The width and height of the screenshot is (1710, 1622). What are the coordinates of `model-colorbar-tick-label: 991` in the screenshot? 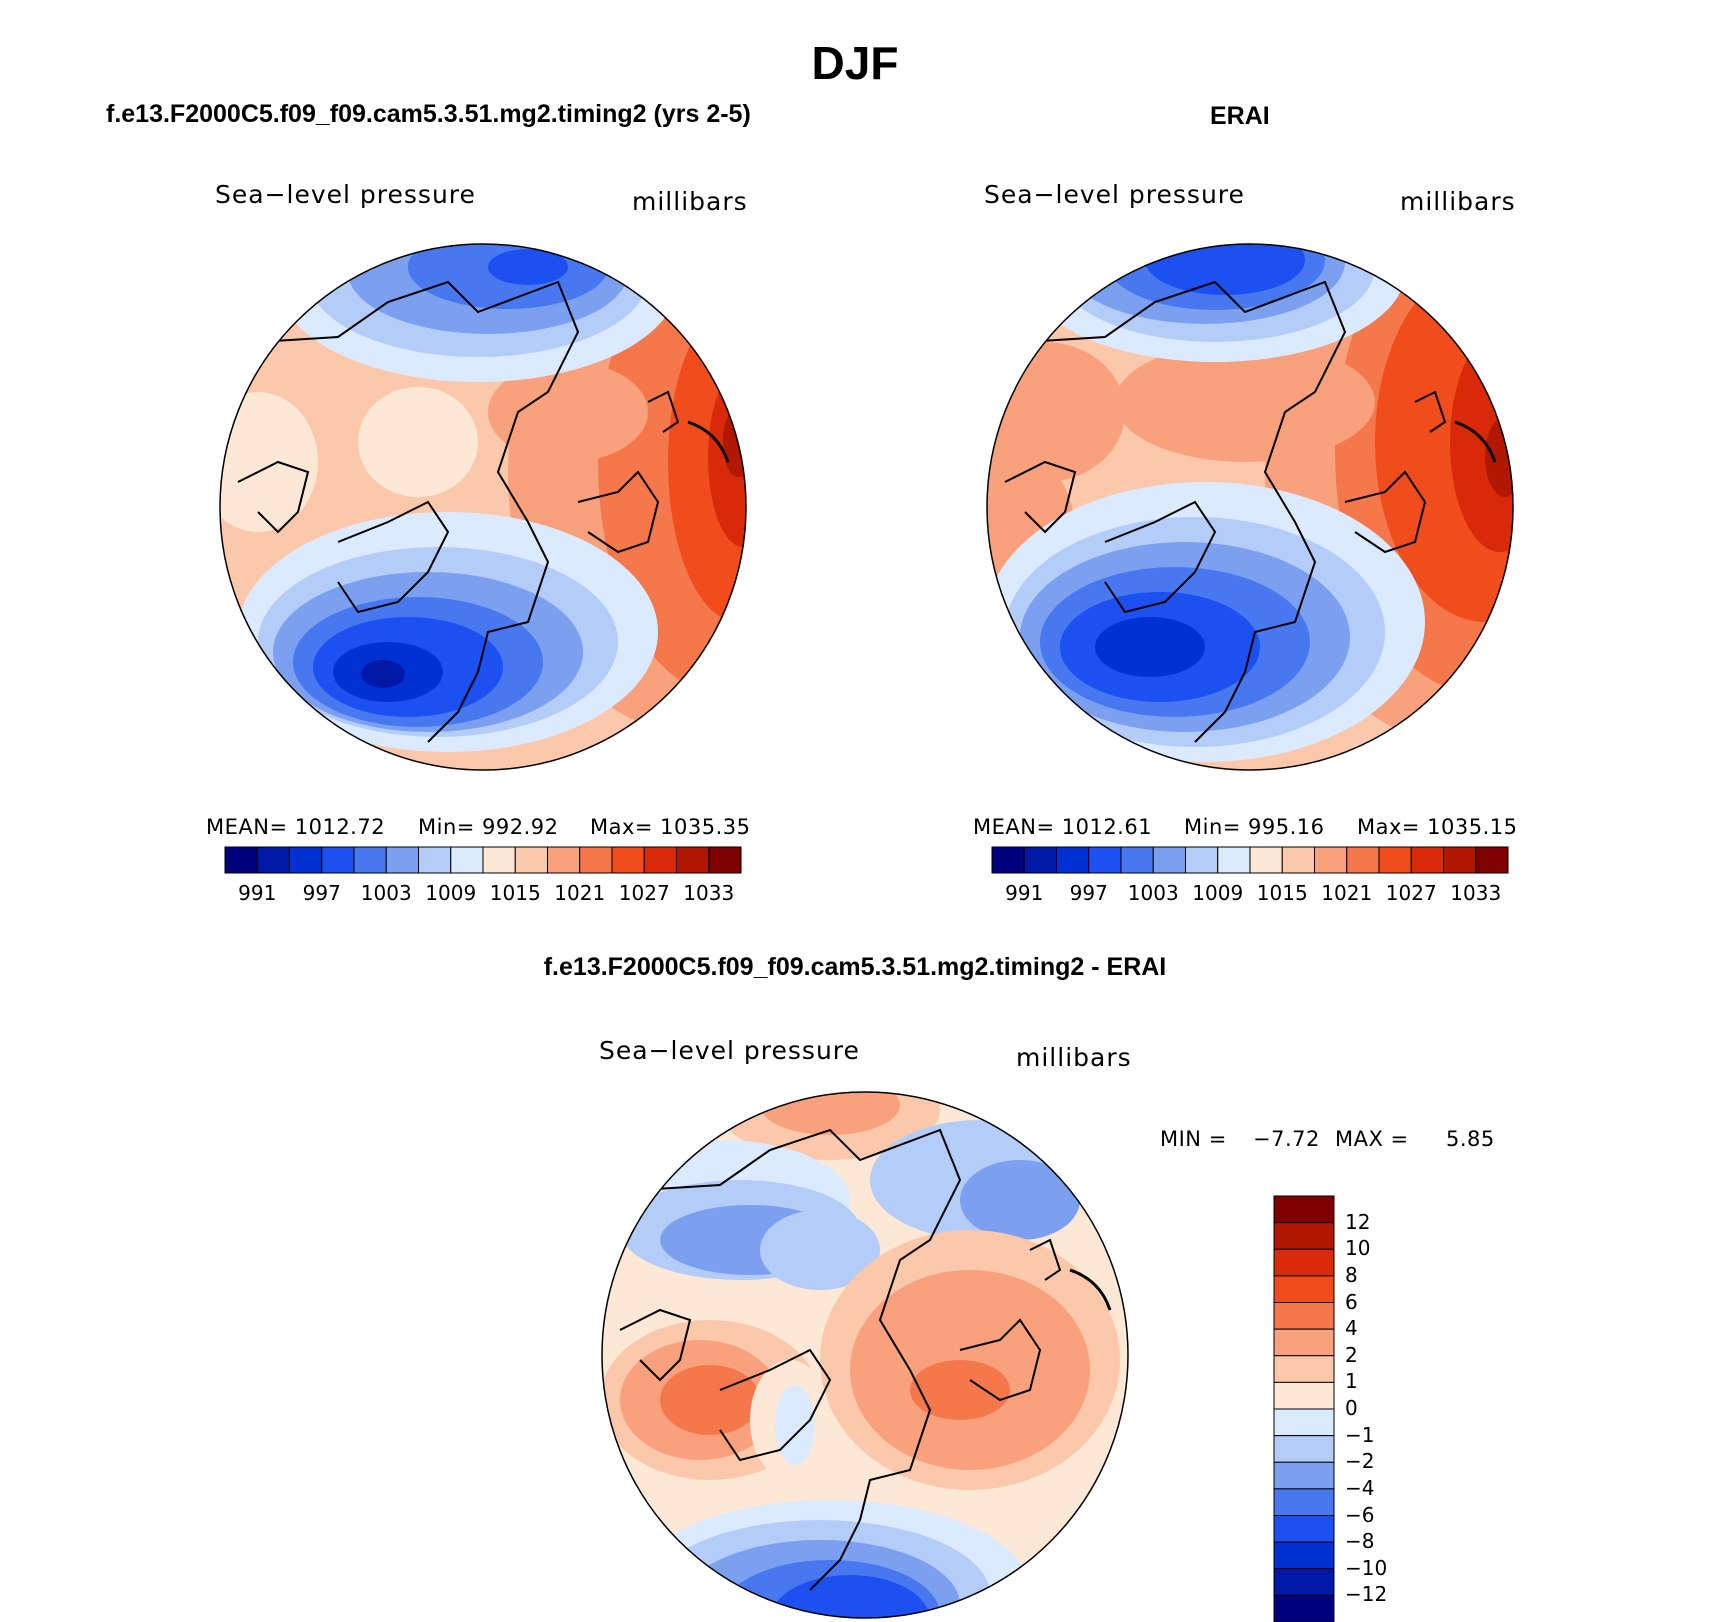 It's located at (257, 893).